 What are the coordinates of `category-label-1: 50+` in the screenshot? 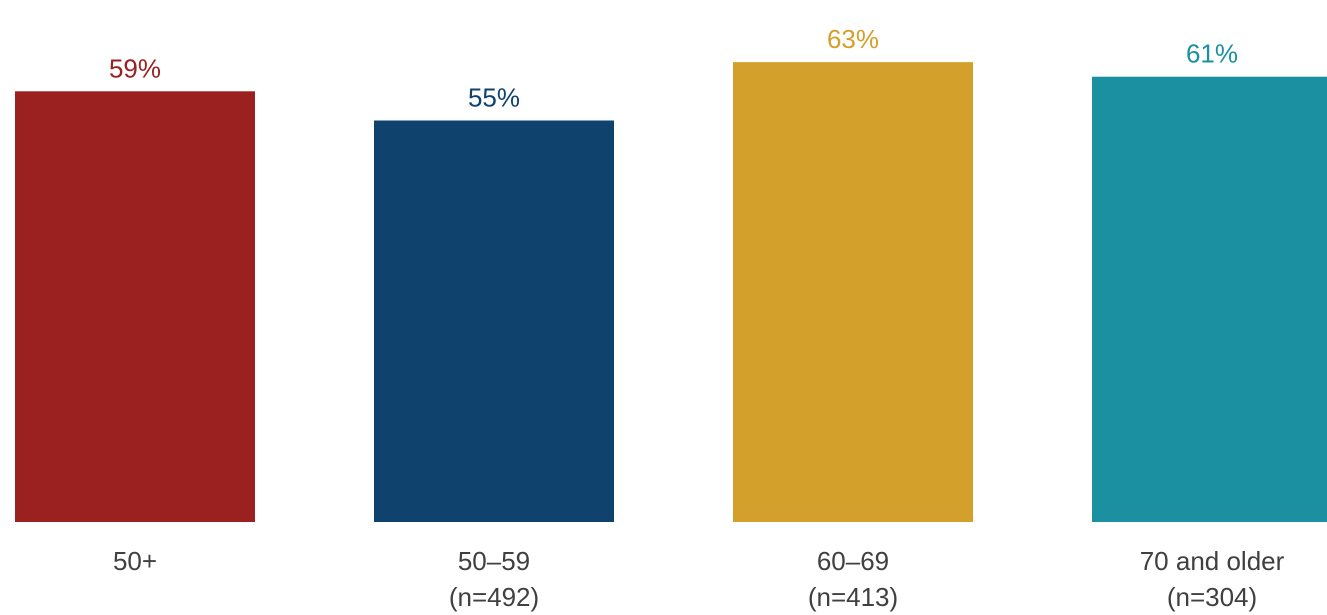 It's located at (135, 561).